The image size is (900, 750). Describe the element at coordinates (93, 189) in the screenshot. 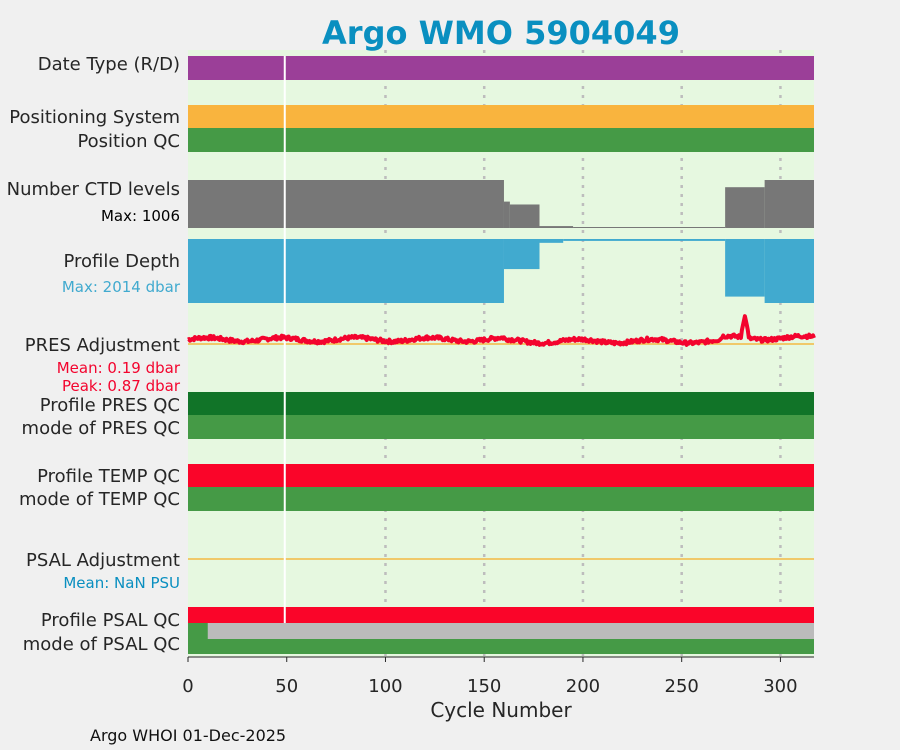

I see `label-ctd-levels: Number CTD levels` at that location.